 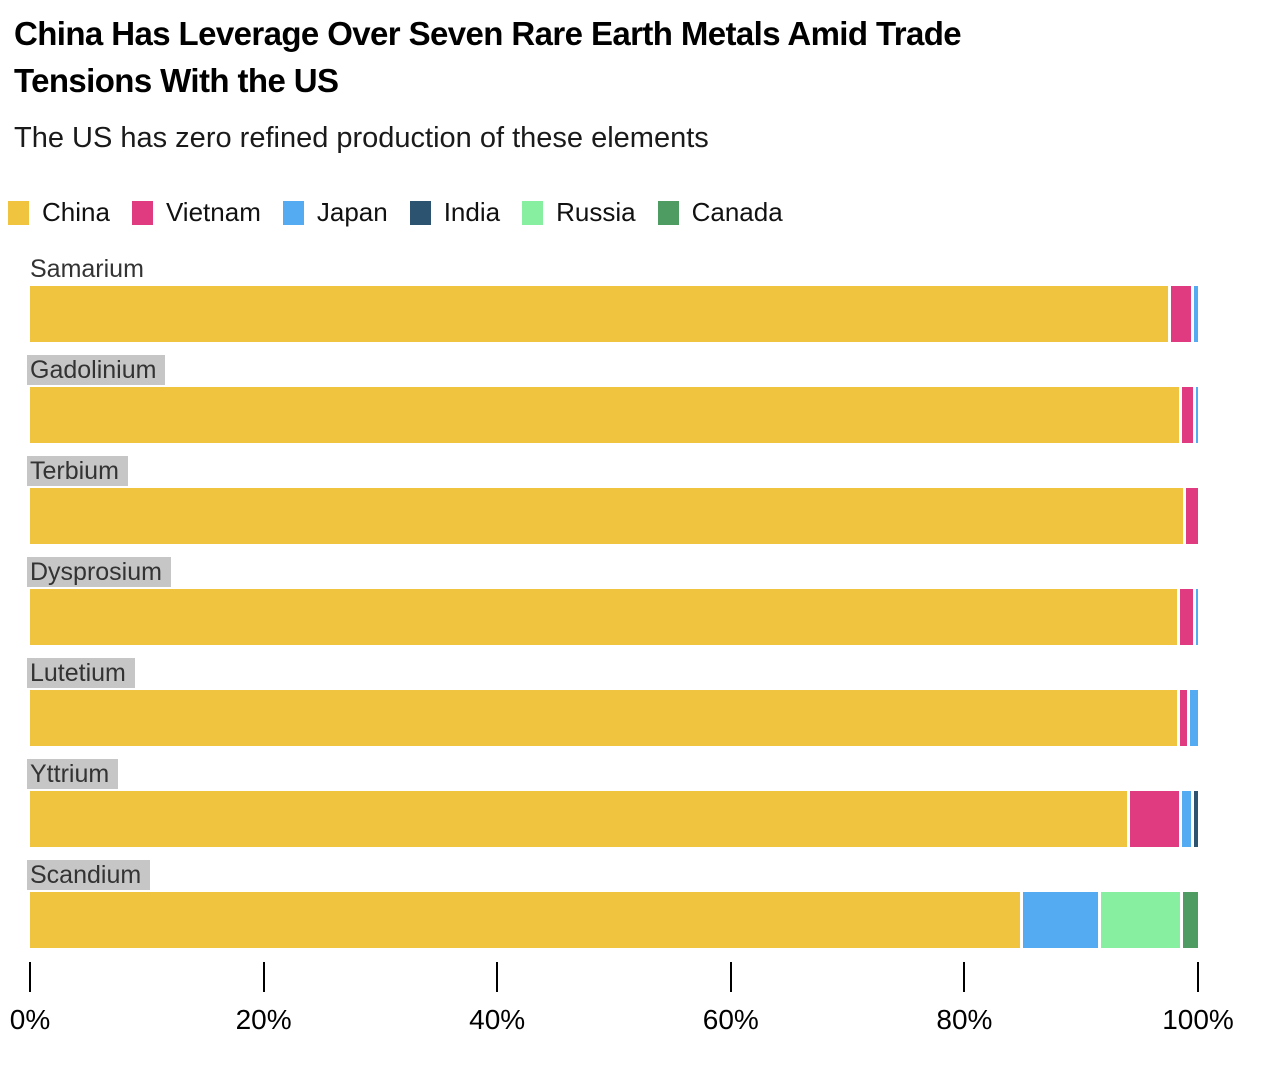 I want to click on legend-item: Canada, so click(x=720, y=212).